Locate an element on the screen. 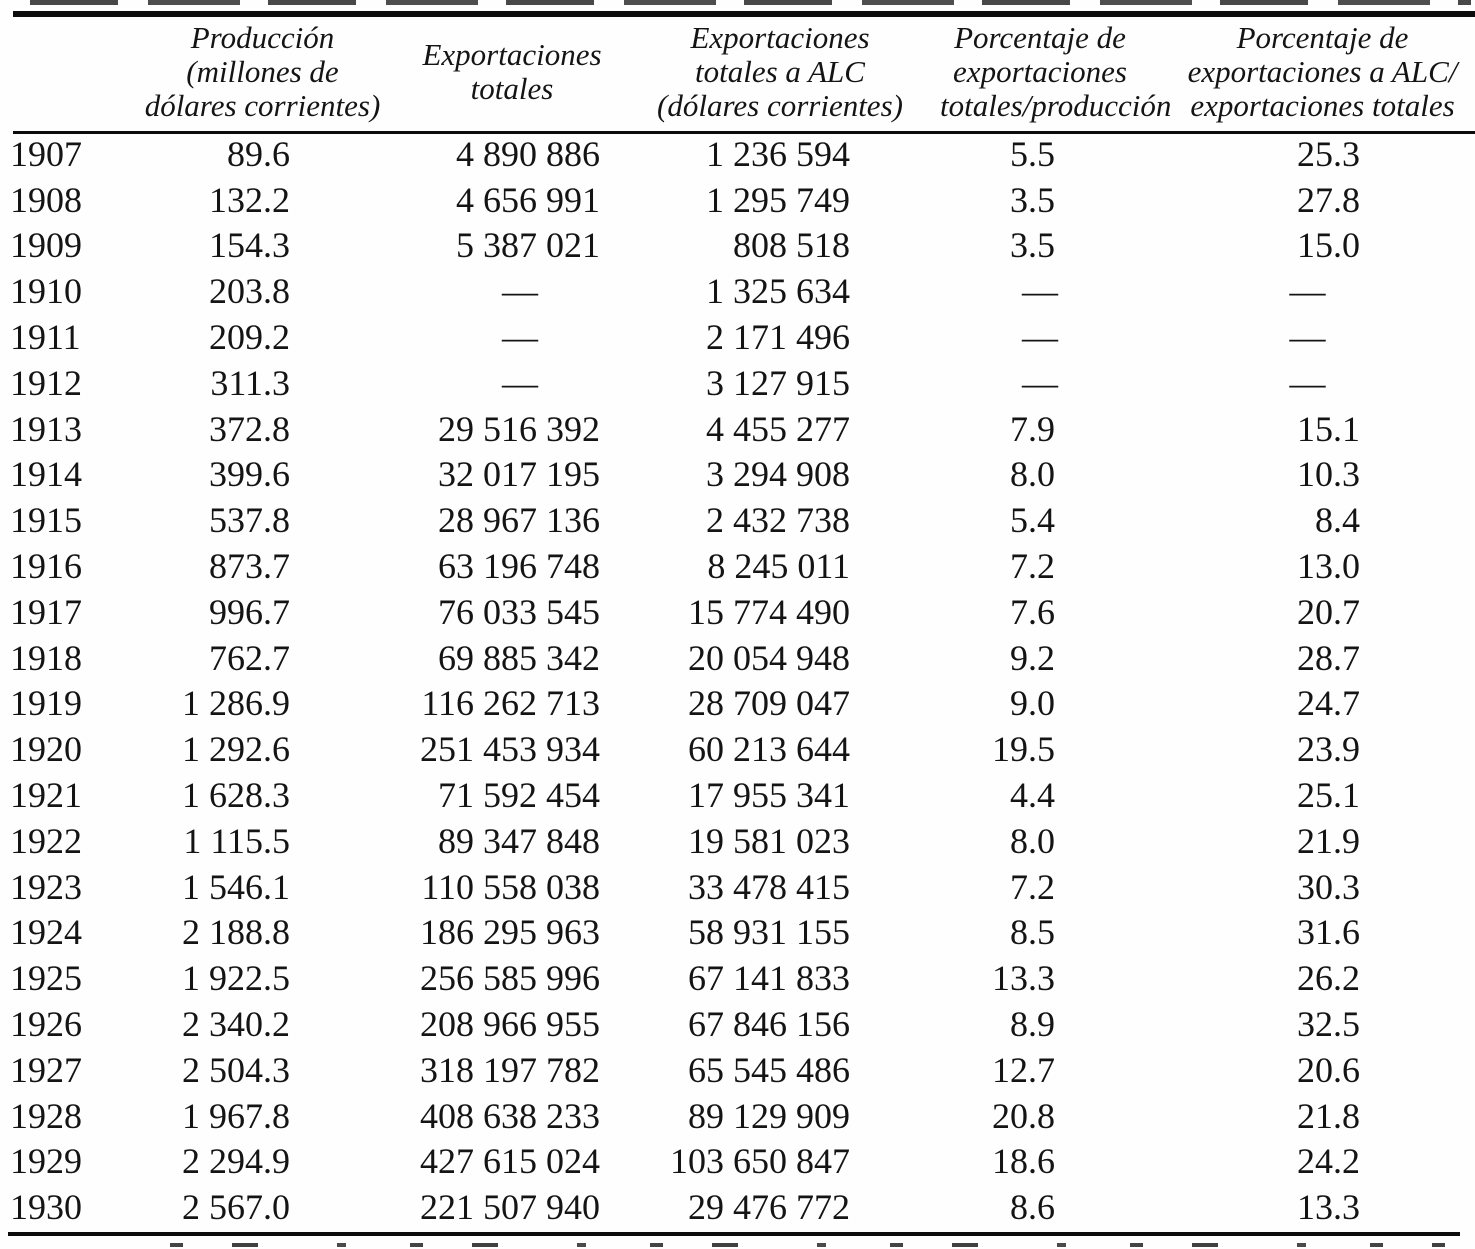 Image resolution: width=1475 pixels, height=1249 pixels. year-cell: 1914 is located at coordinates (46, 474).